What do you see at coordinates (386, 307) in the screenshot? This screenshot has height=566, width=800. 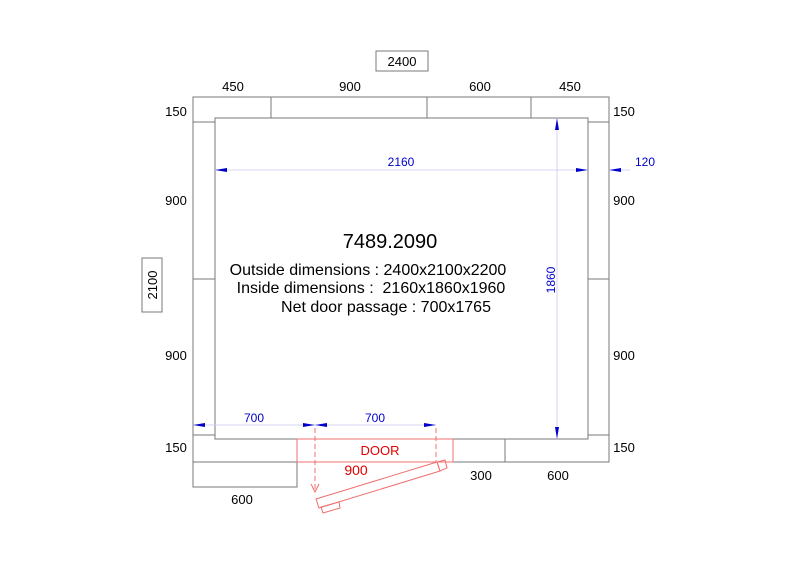 I see `net-door-passage: Net door passage : 700x1765` at bounding box center [386, 307].